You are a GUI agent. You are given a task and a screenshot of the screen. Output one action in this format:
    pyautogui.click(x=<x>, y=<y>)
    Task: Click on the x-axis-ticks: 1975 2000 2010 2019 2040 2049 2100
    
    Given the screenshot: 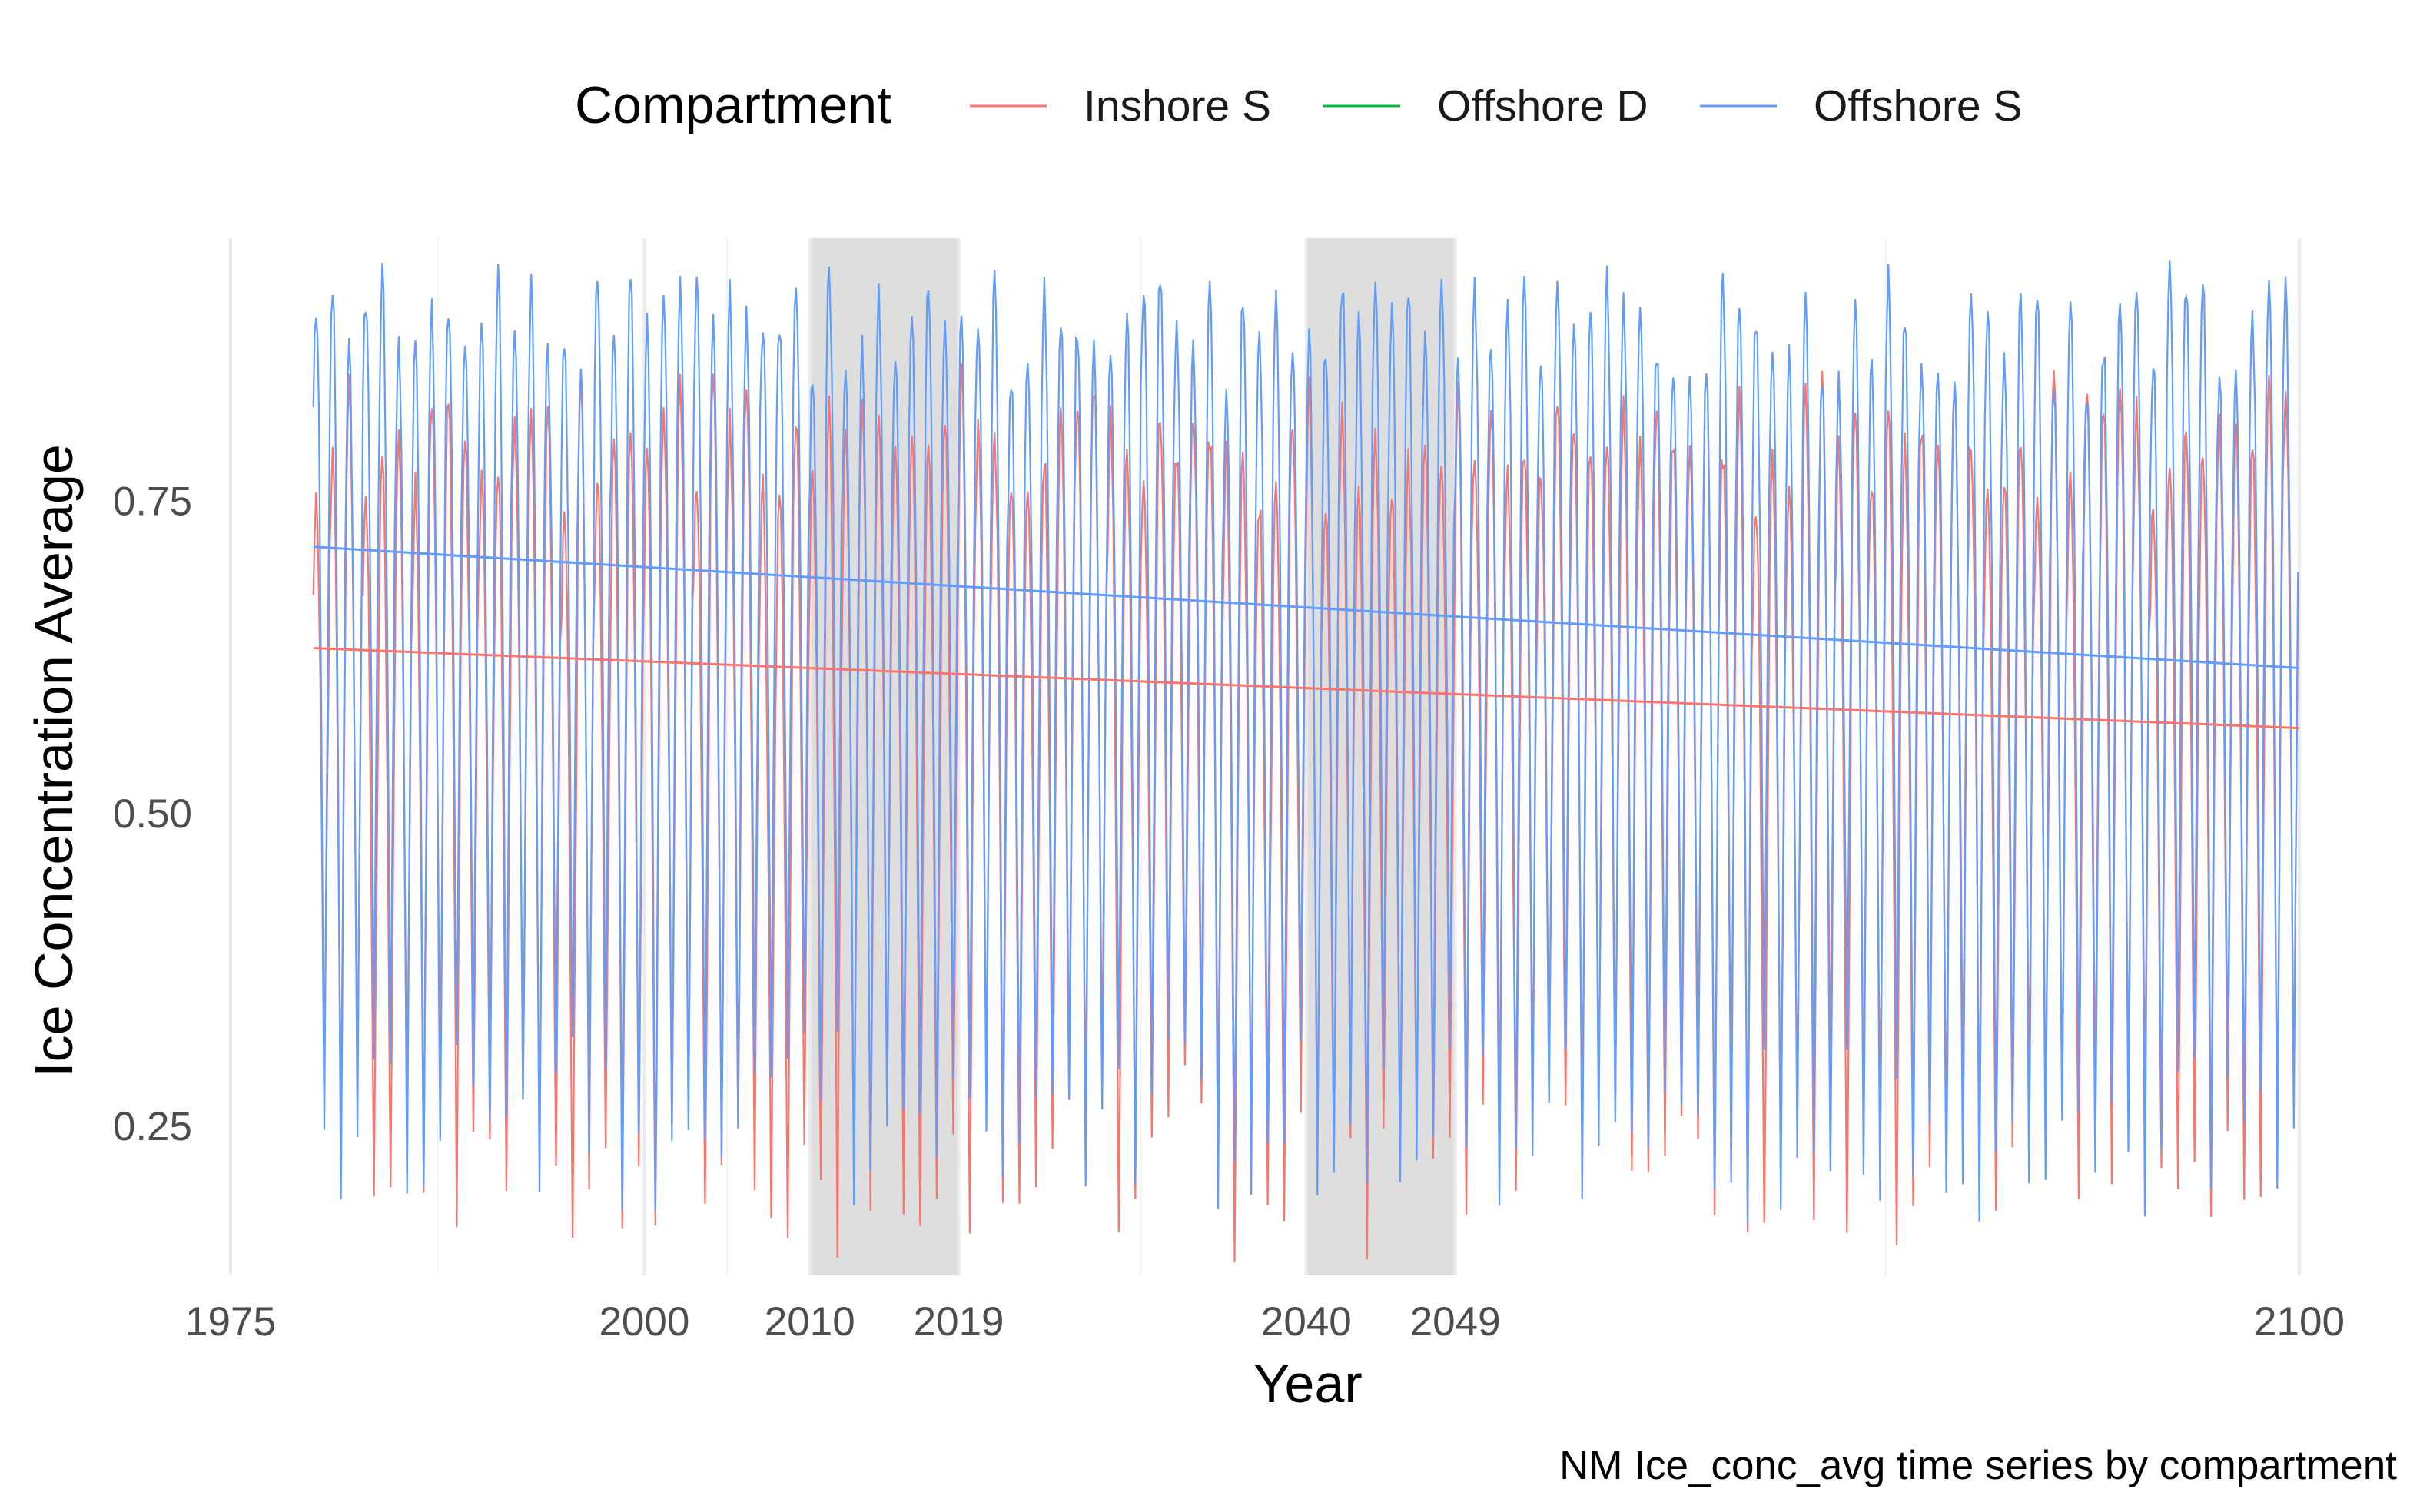 What is the action you would take?
    pyautogui.click(x=1265, y=1322)
    